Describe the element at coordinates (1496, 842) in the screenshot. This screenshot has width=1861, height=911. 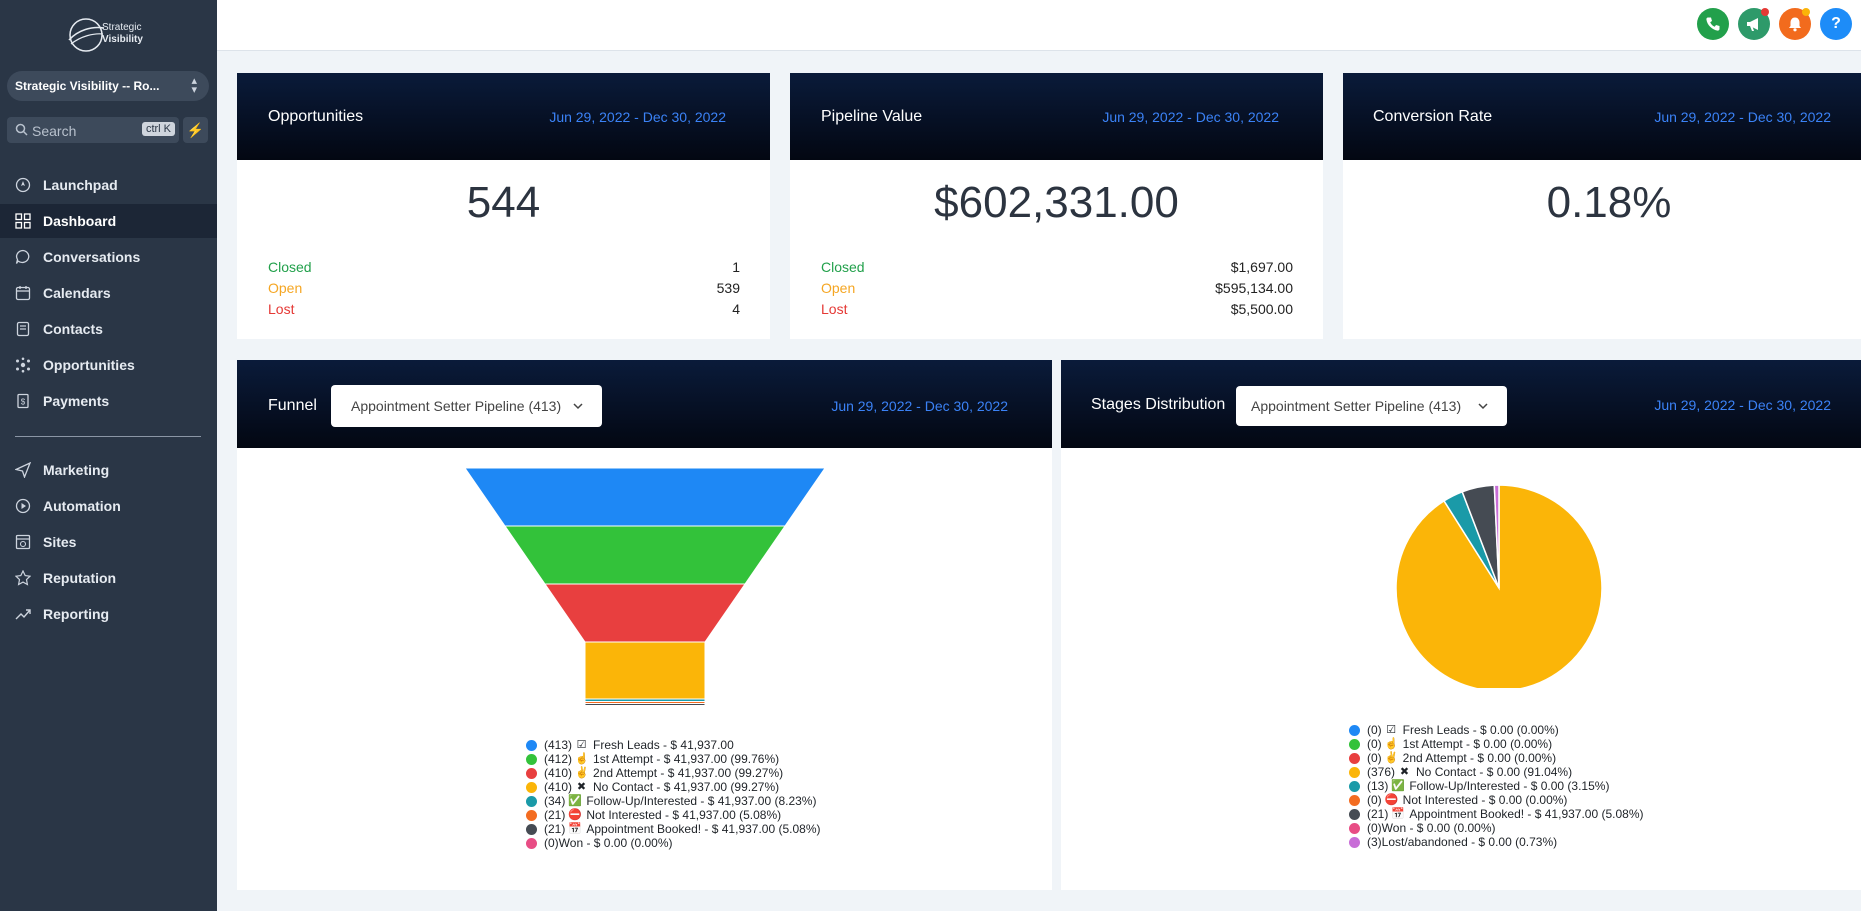
I see `legend-item: (3) Lost/abandoned - $ 0.00 (0.73%)` at that location.